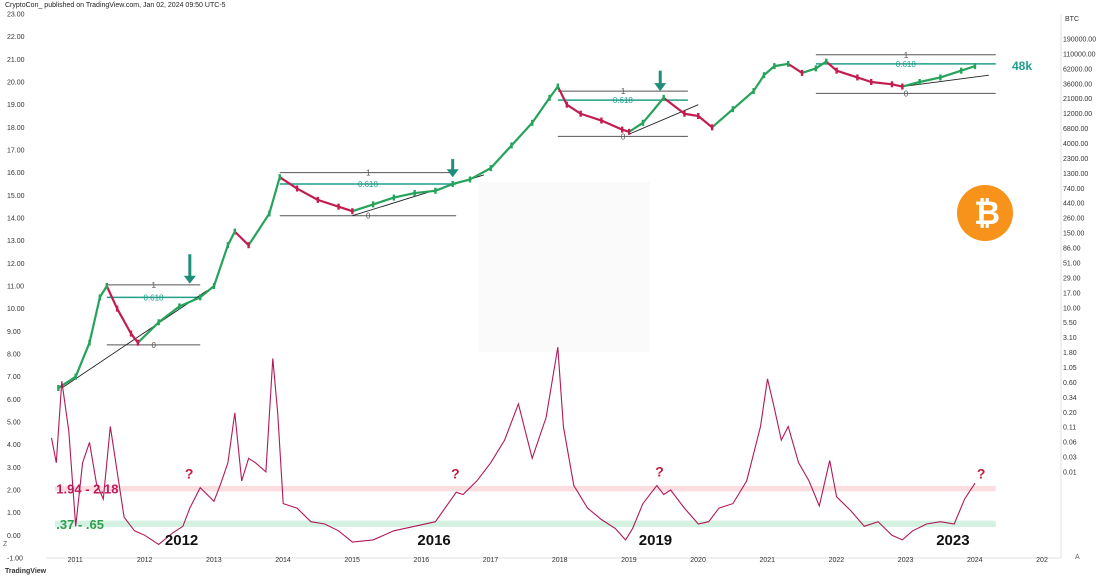 The image size is (1100, 580). Describe the element at coordinates (564, 267) in the screenshot. I see `watermark-box` at that location.